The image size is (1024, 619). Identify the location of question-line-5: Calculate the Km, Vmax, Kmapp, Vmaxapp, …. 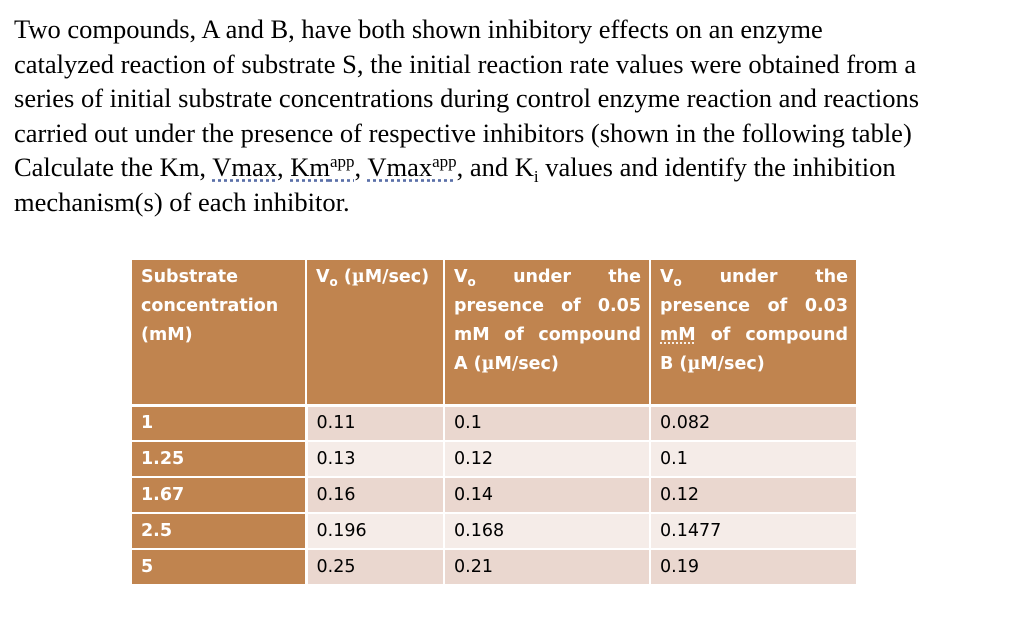
(514, 167).